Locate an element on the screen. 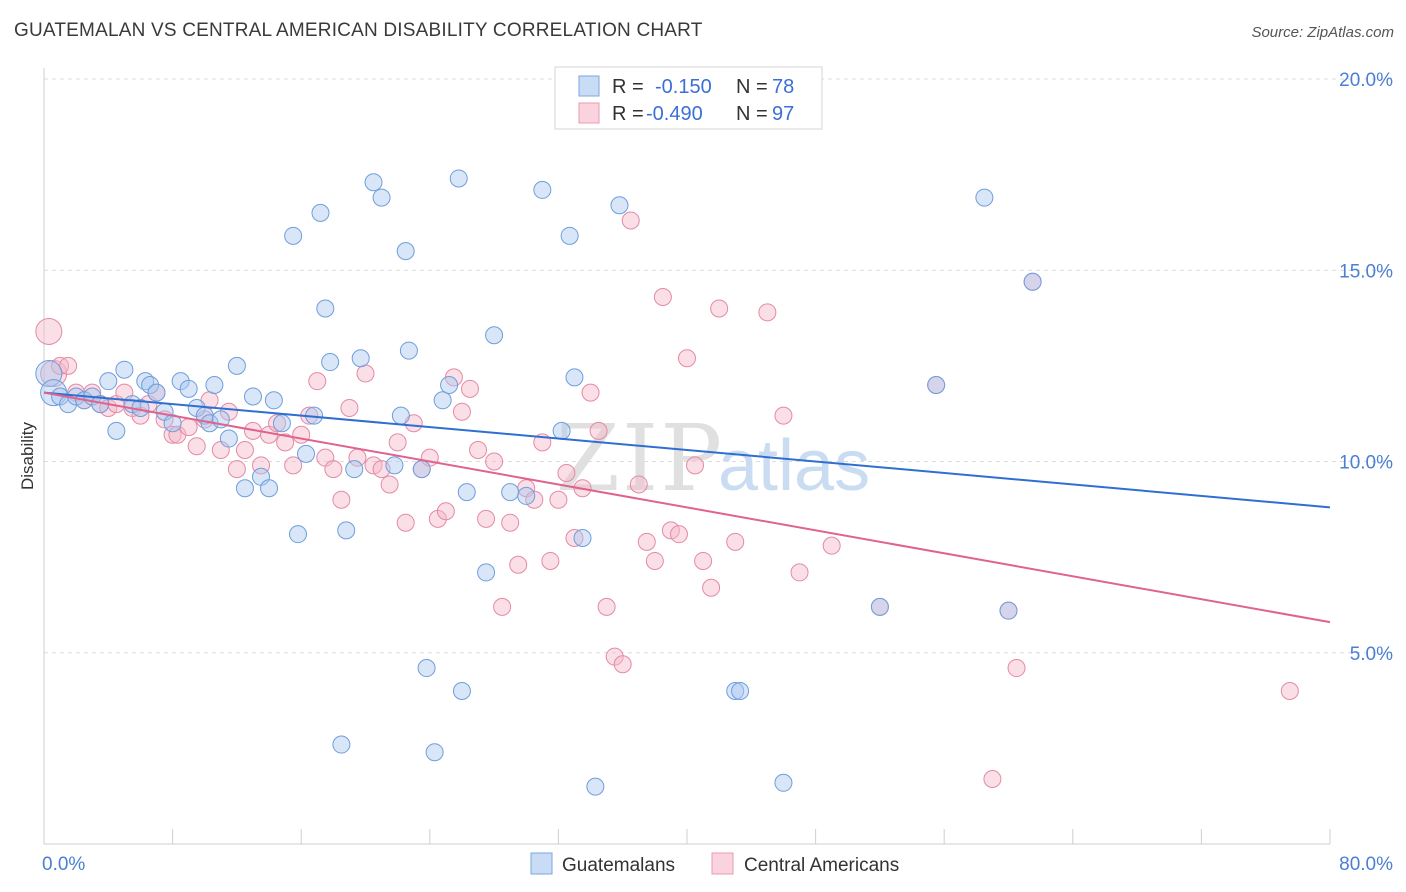 This screenshot has height=892, width=1406. legend-n-value-2: 97 is located at coordinates (783, 114).